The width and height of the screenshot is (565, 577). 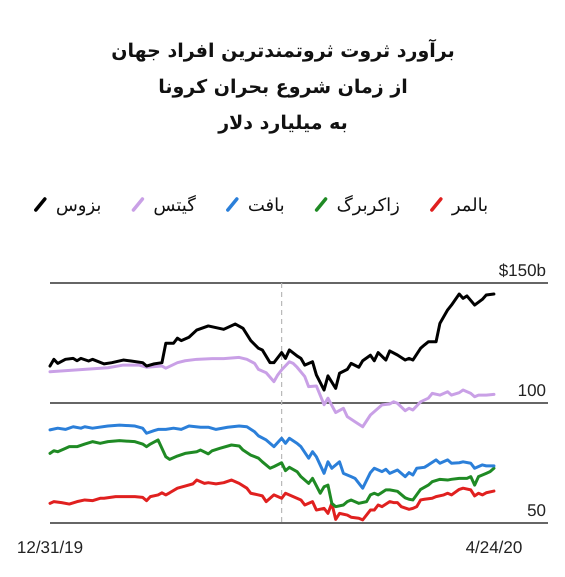 What do you see at coordinates (266, 205) in the screenshot?
I see `legend-label: بافت` at bounding box center [266, 205].